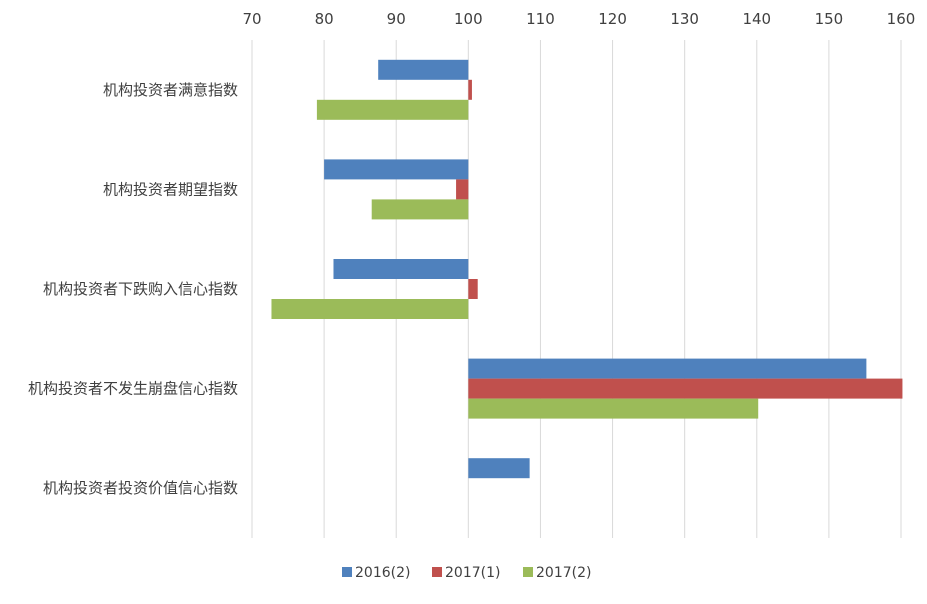  I want to click on bar-2016(2)-3, so click(667, 368).